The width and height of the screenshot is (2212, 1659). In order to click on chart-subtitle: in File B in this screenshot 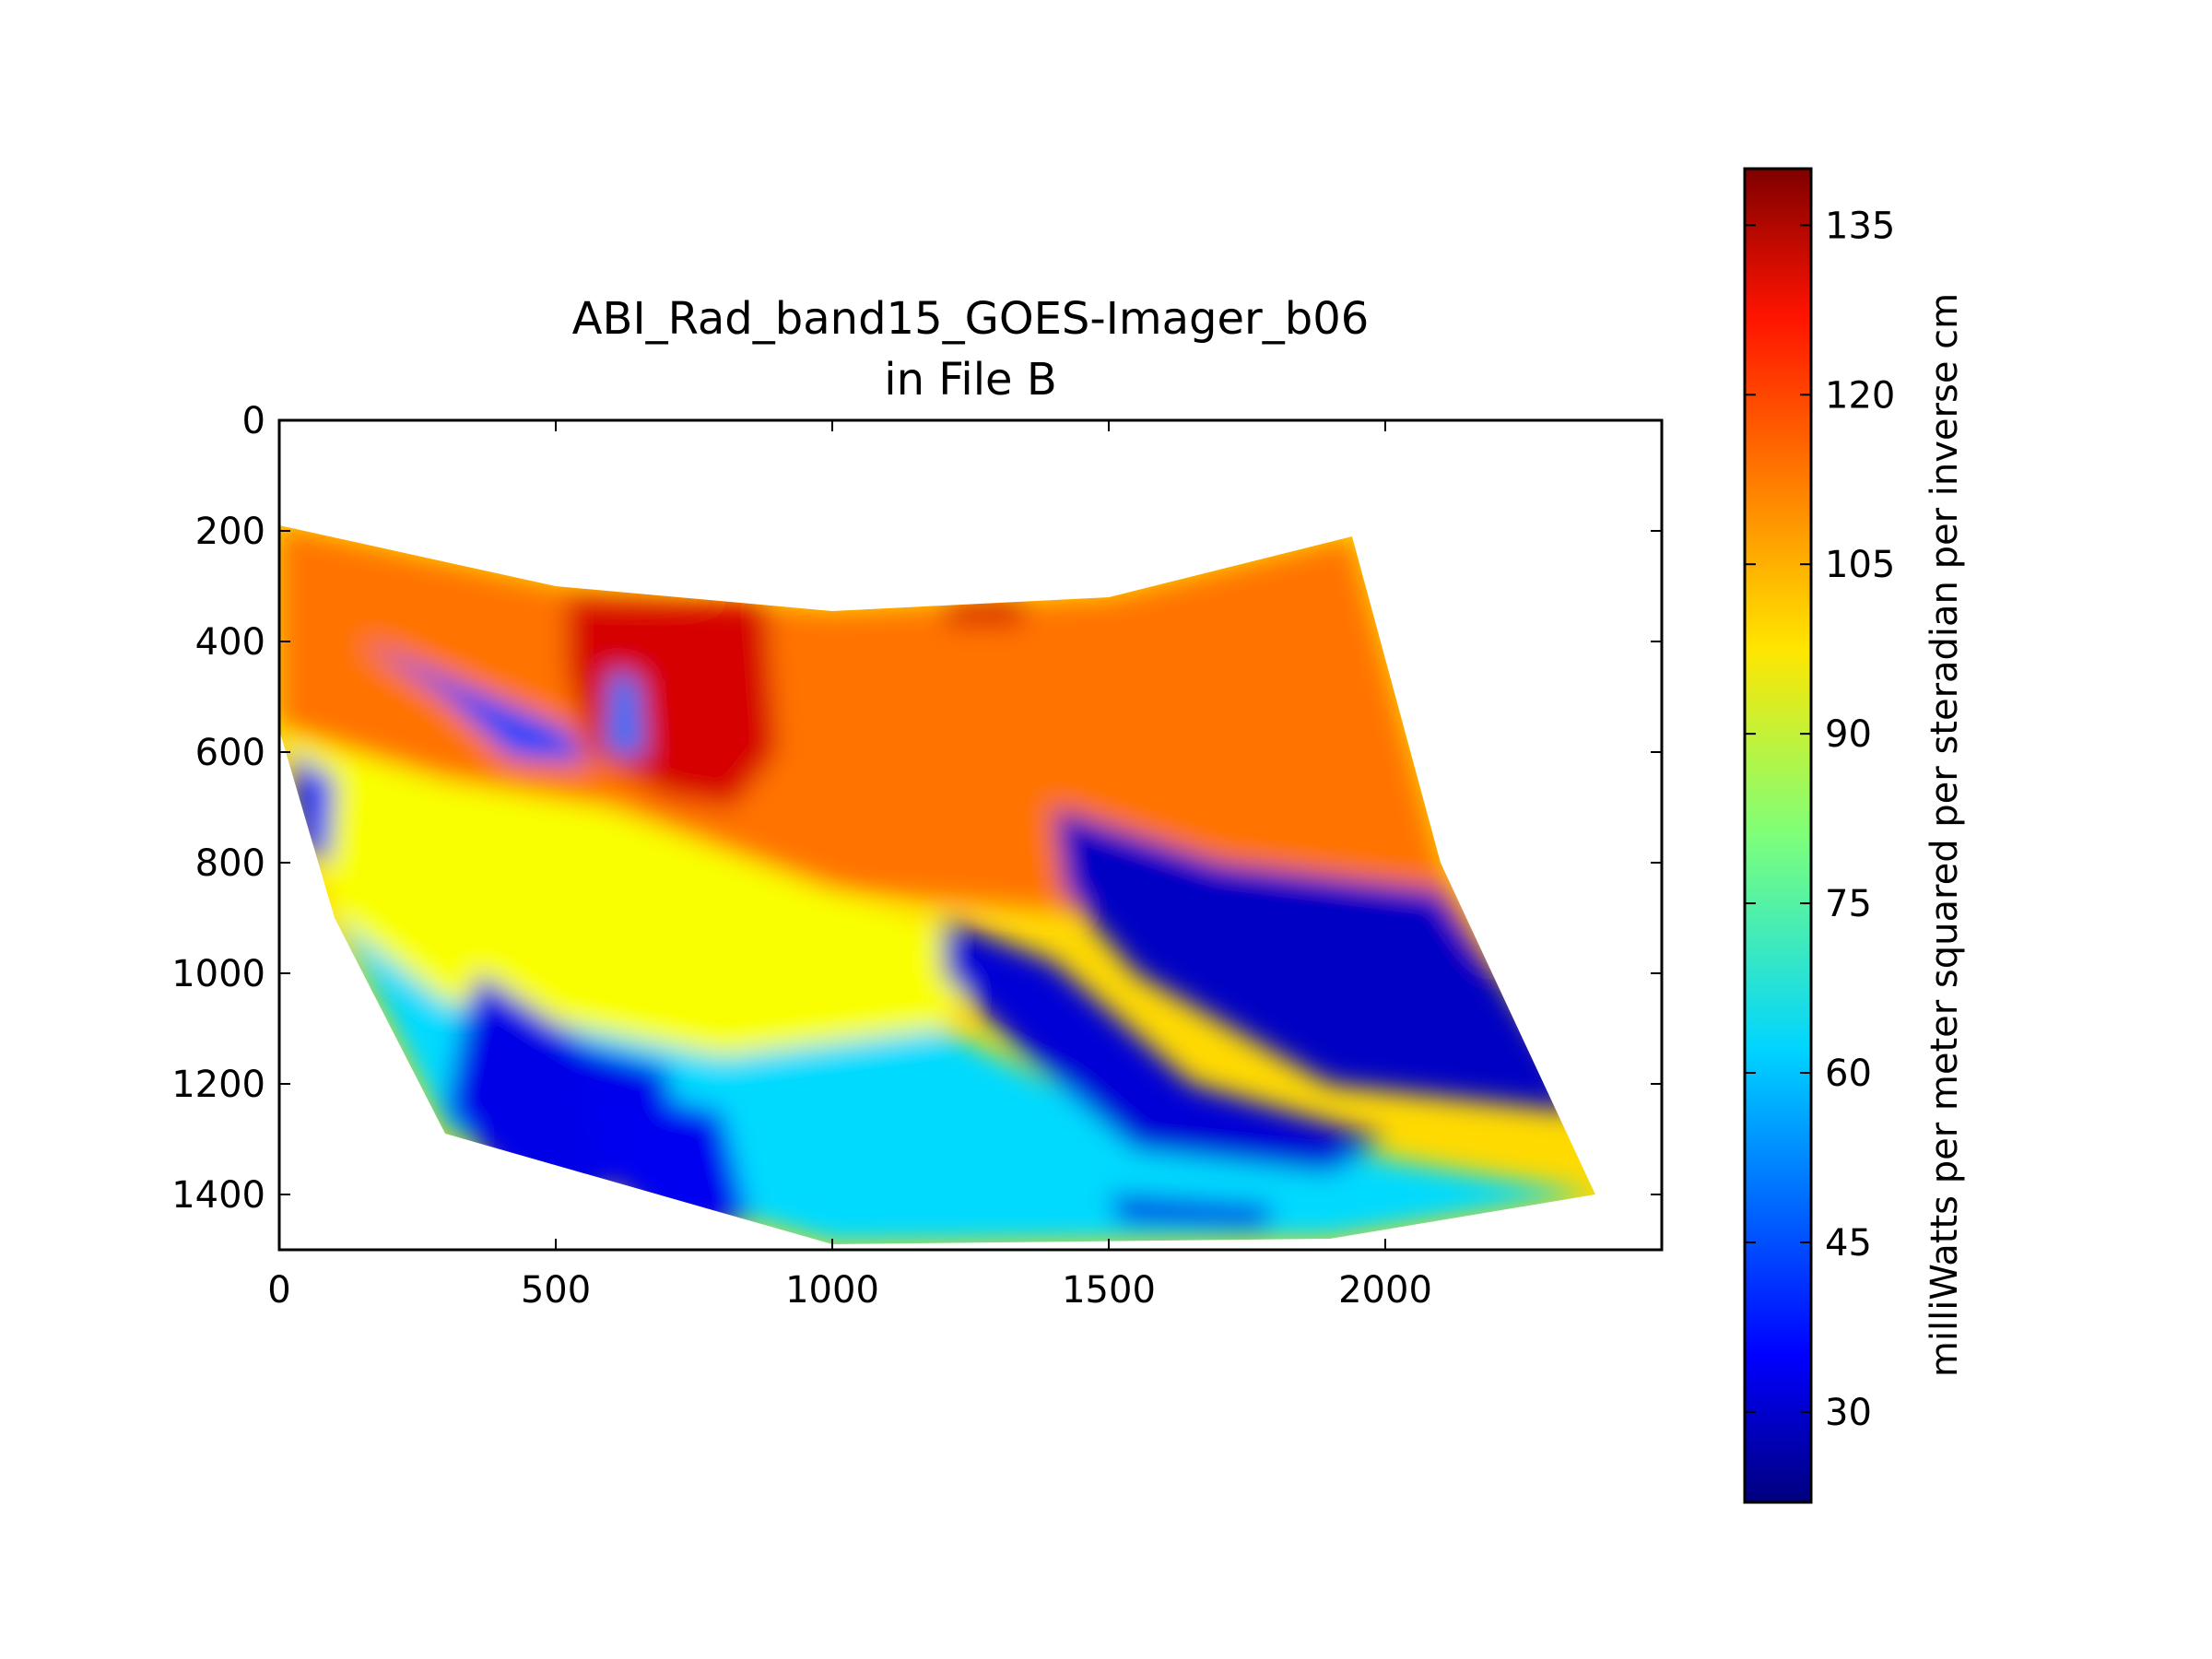, I will do `click(970, 380)`.